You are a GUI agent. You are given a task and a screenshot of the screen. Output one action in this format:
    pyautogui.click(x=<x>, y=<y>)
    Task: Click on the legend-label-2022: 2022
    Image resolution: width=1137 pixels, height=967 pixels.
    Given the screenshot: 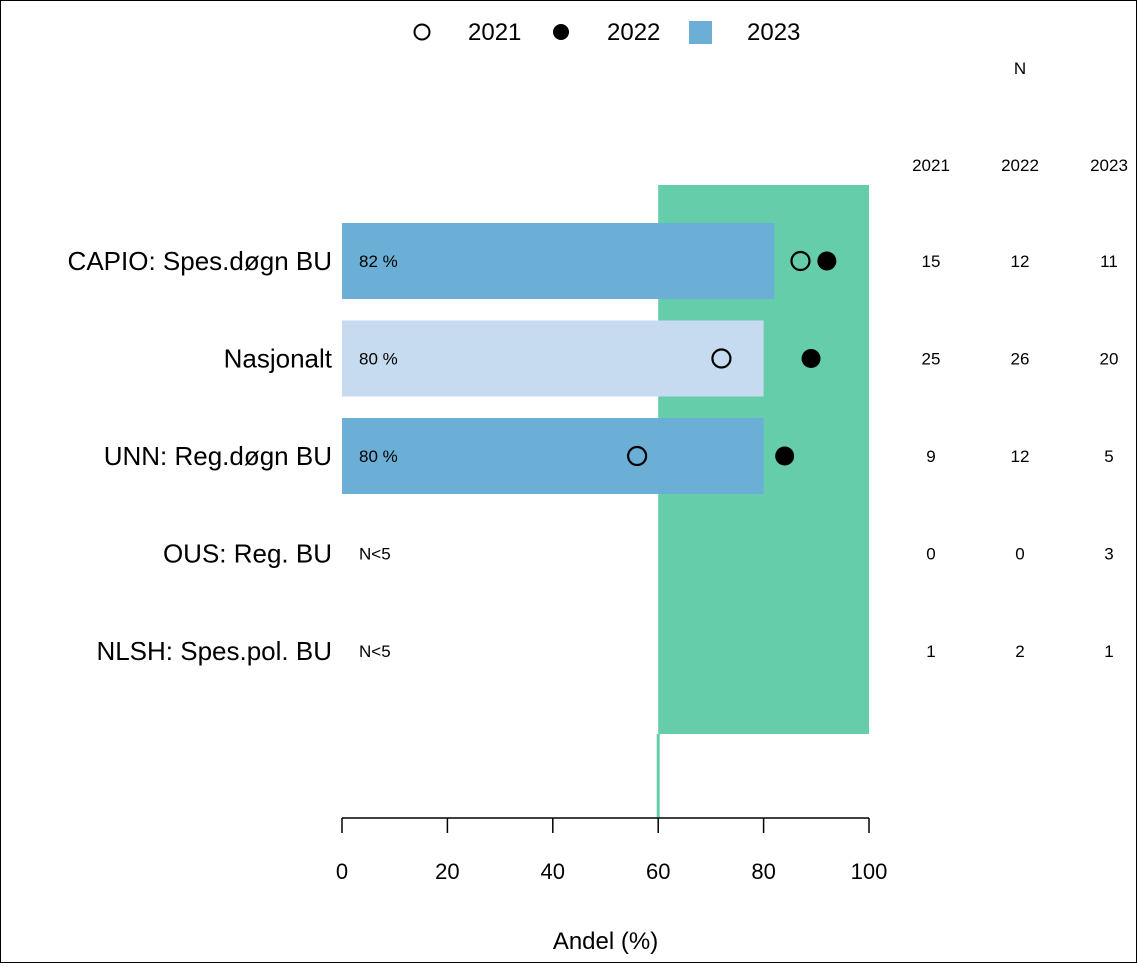 What is the action you would take?
    pyautogui.click(x=633, y=32)
    